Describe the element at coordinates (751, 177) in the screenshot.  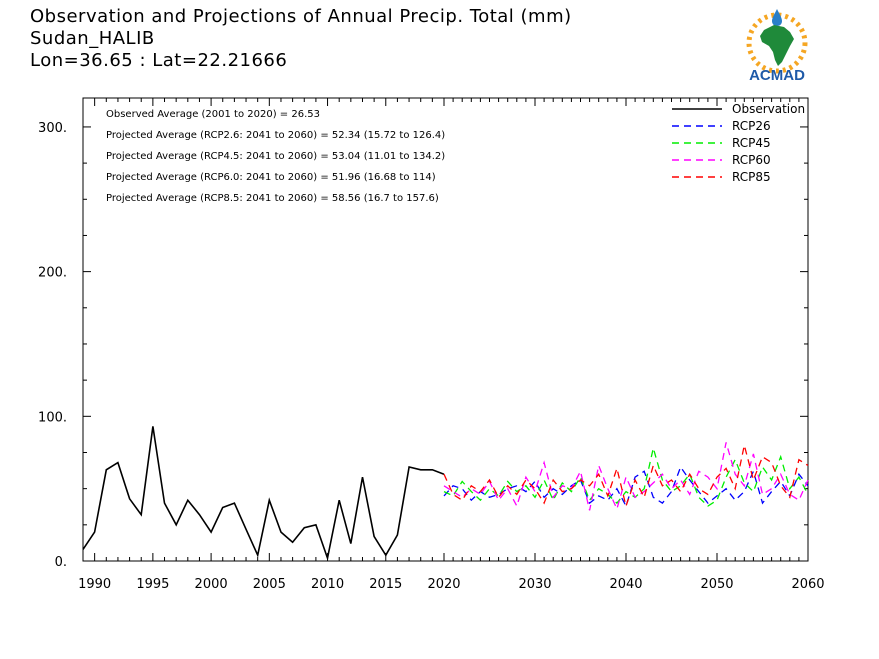
I see `legend-label: RCP85` at that location.